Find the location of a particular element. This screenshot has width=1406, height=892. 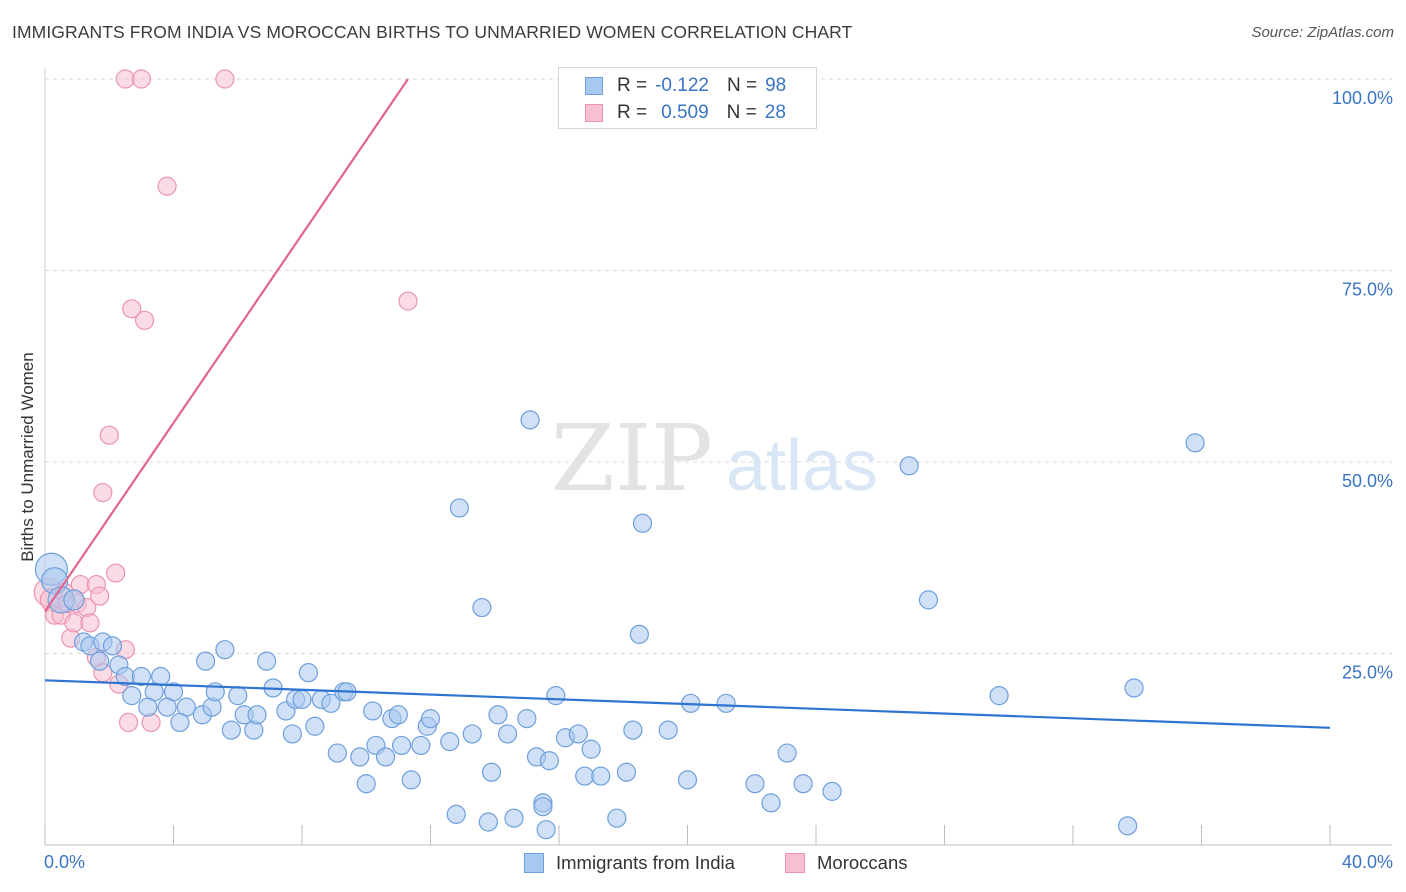

legend-r-label-india: R = is located at coordinates (632, 85).